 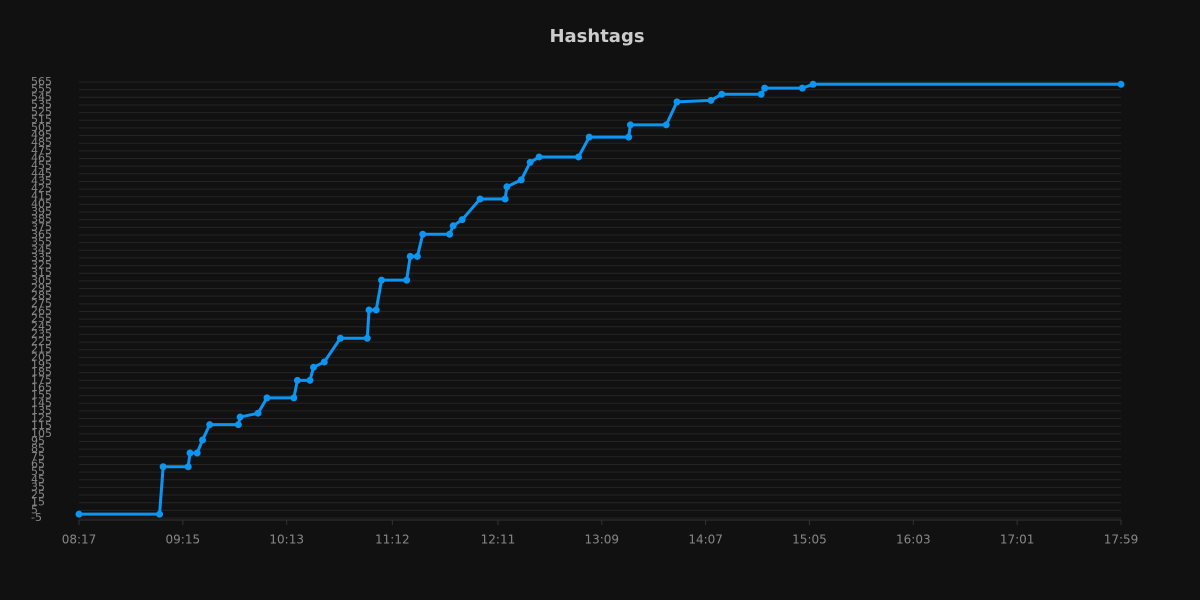 I want to click on y-tick-label: 425, so click(x=41, y=188).